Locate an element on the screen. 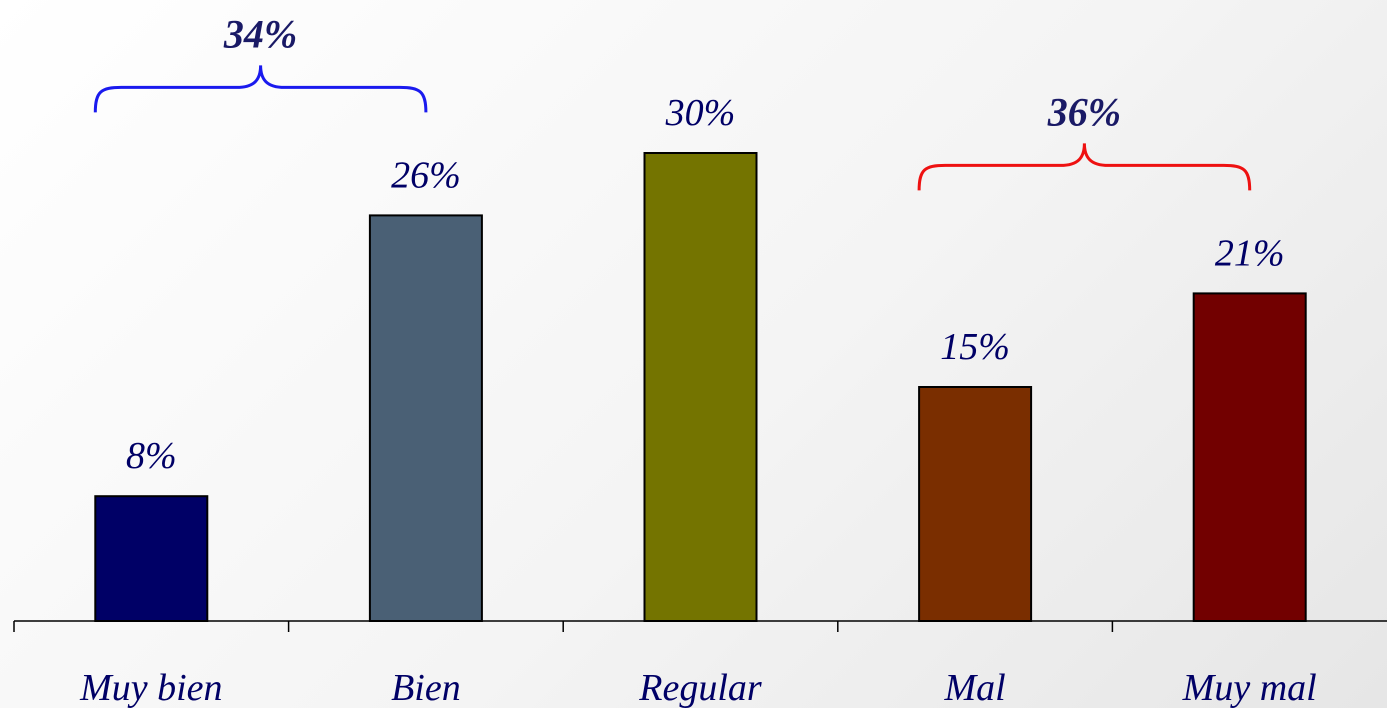 The height and width of the screenshot is (708, 1387). bar-muy-bien is located at coordinates (151, 559).